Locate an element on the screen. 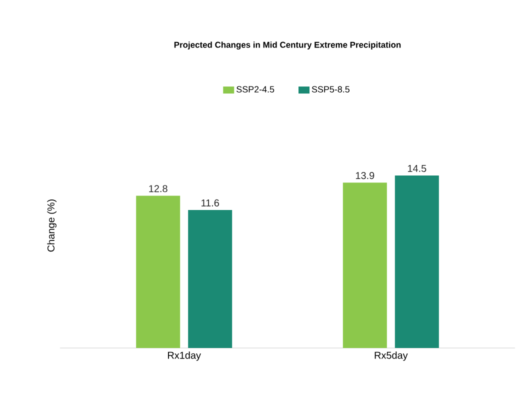  data-label: 12.8 is located at coordinates (158, 188).